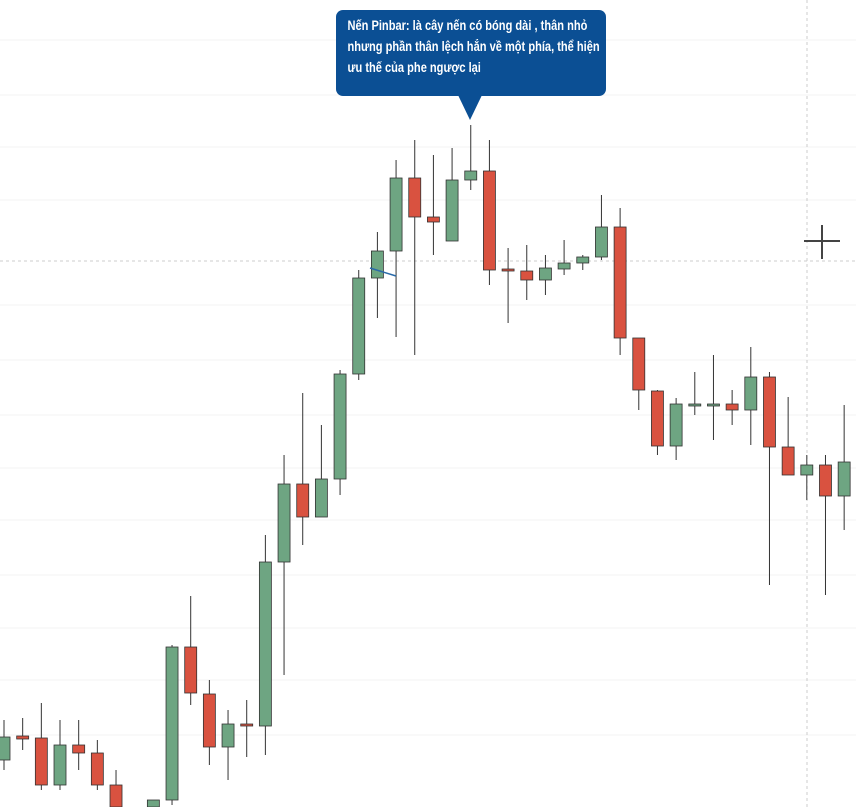  Describe the element at coordinates (414, 67) in the screenshot. I see `annotation-line: ưu thế của phe ngược lại` at that location.